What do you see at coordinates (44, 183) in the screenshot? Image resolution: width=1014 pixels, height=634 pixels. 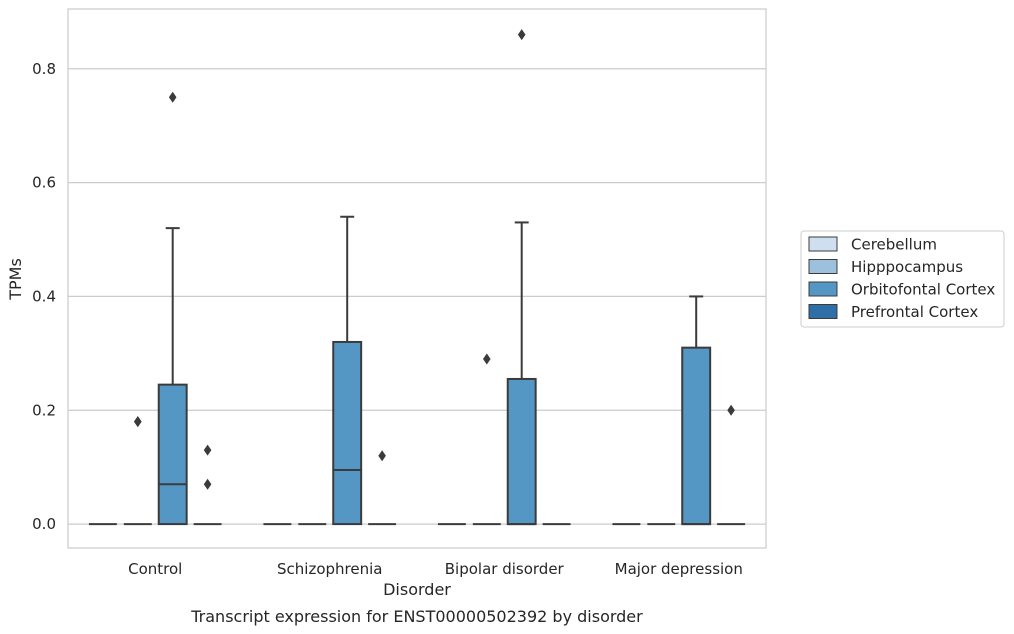 I see `y-tick-label: 0.6` at bounding box center [44, 183].